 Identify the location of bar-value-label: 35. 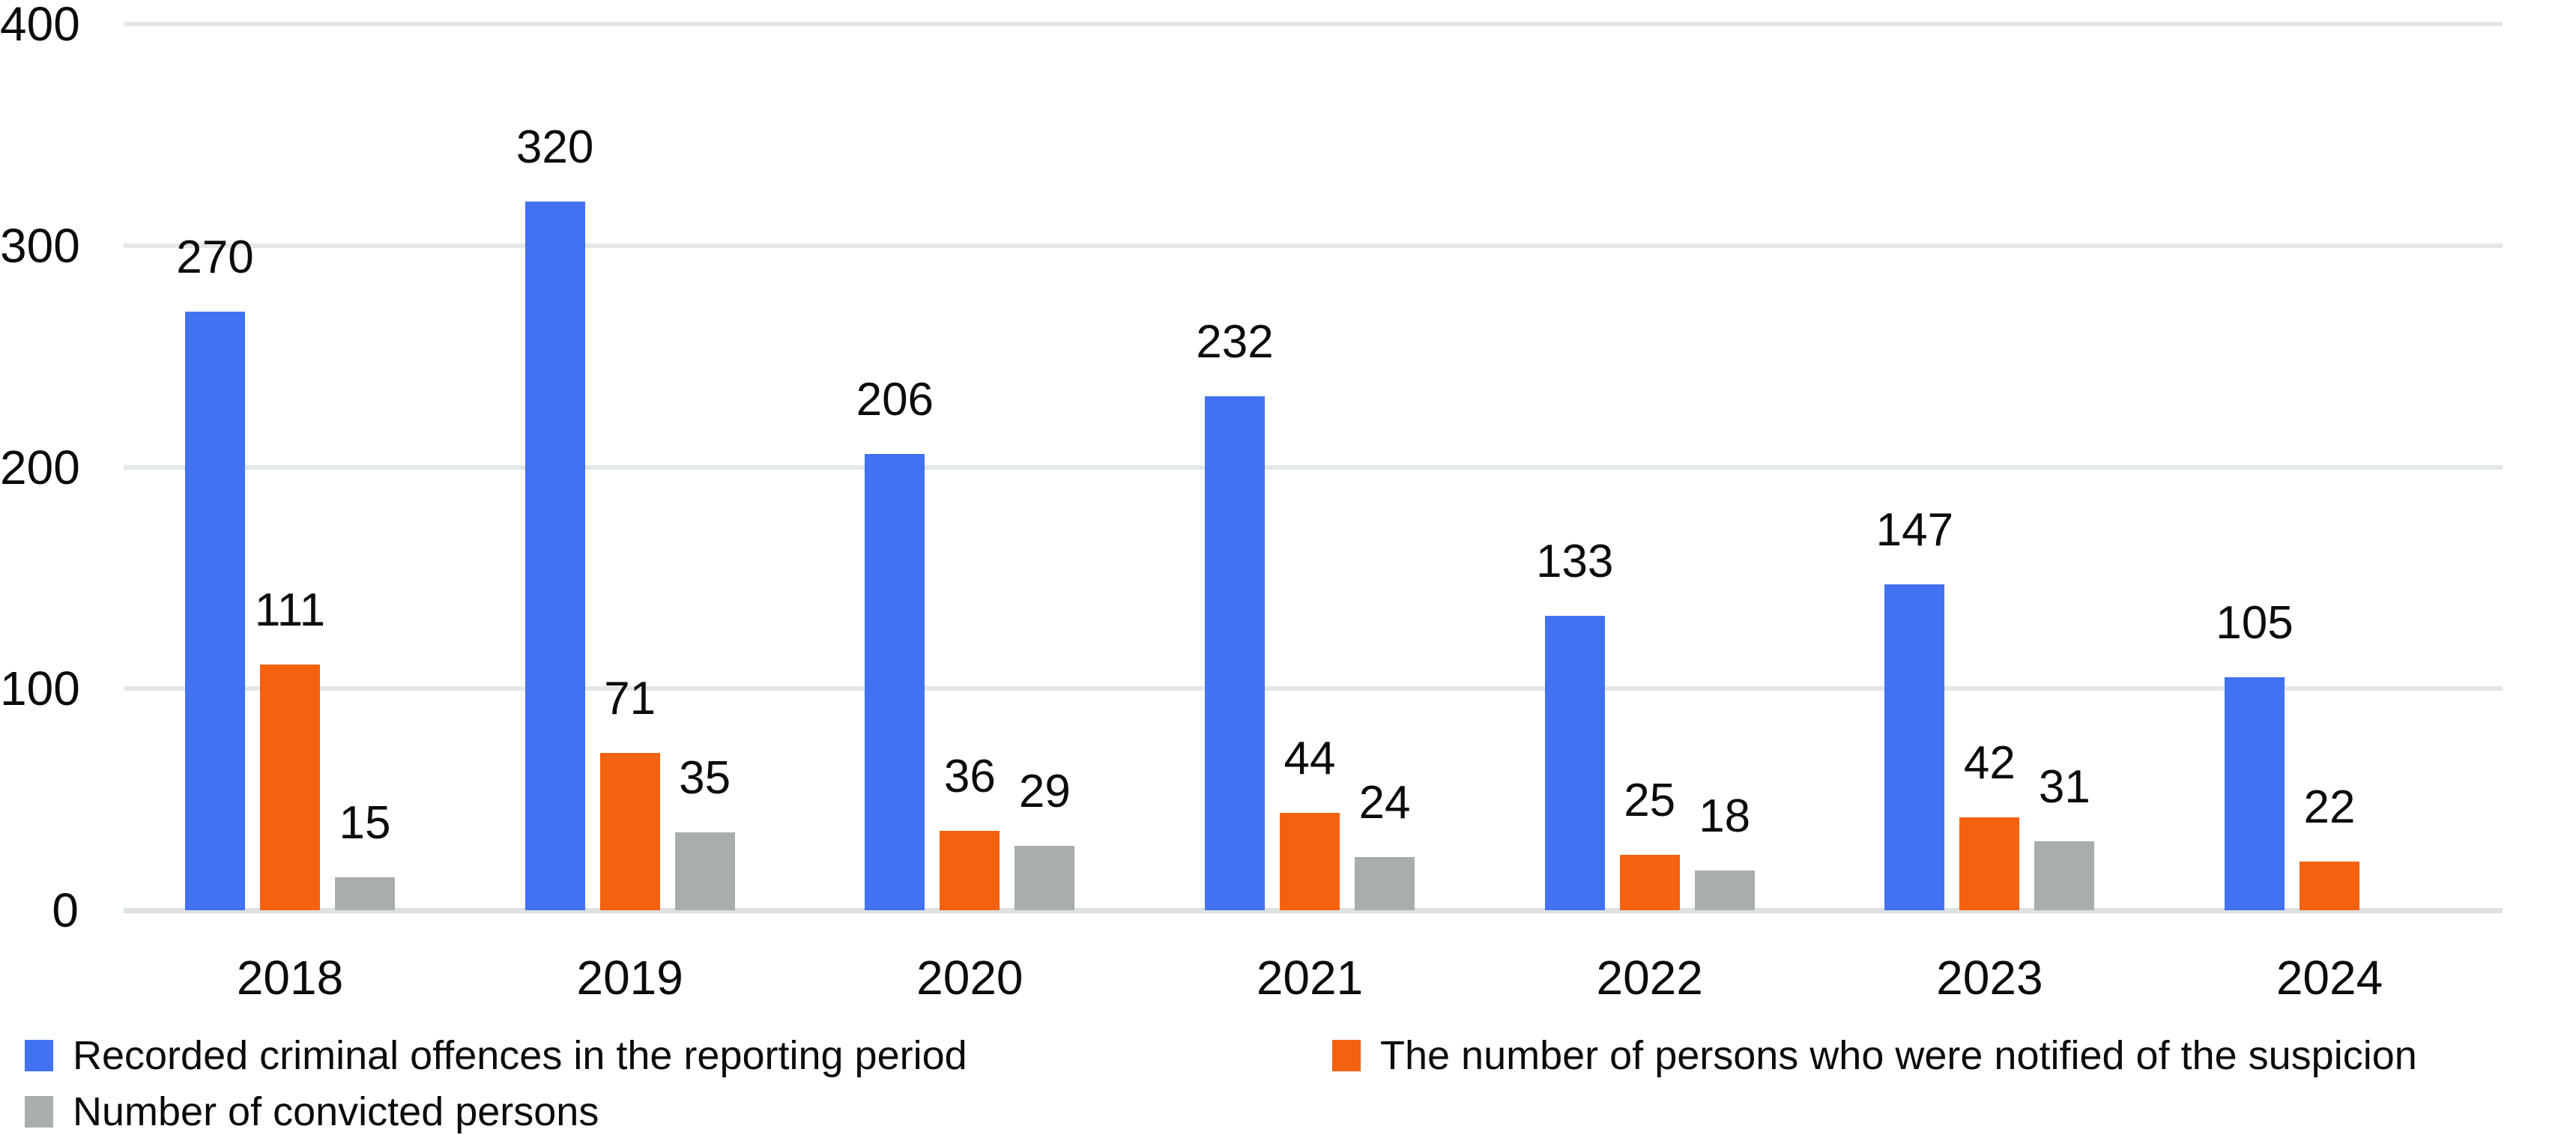
(705, 778).